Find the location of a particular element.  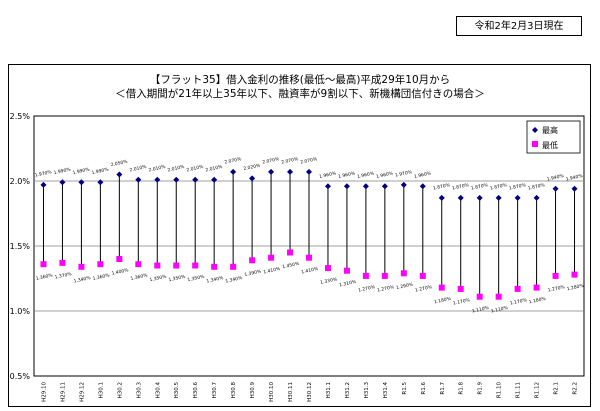

high-rate-label: 1.990% is located at coordinates (81, 171).